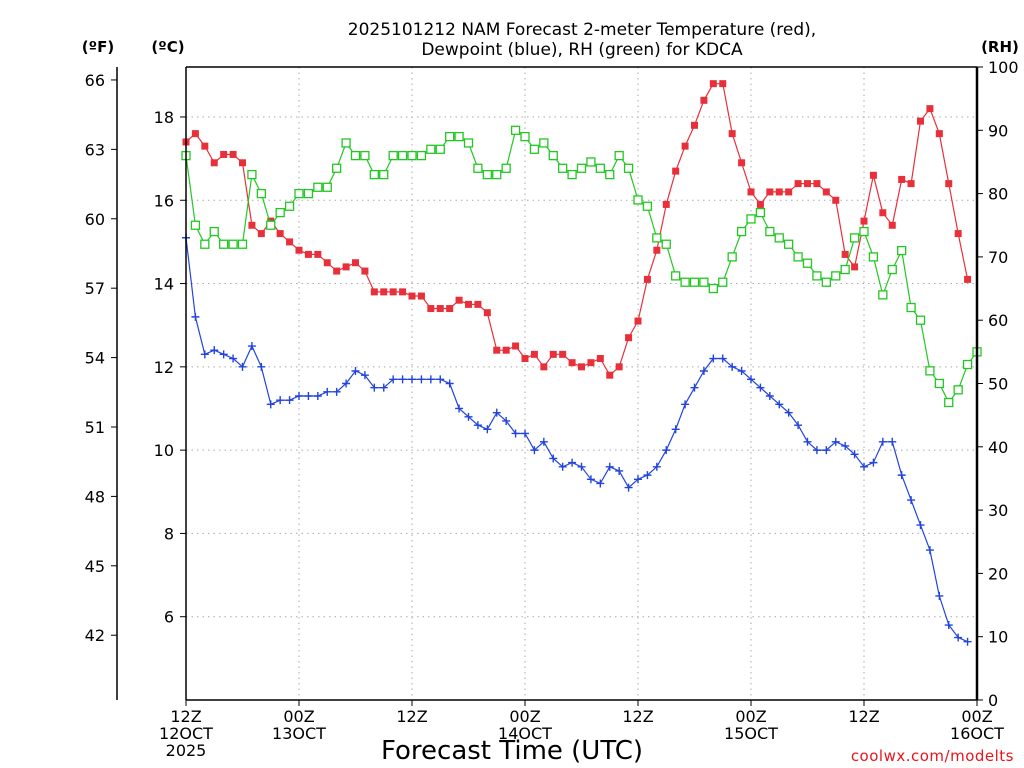  What do you see at coordinates (998, 320) in the screenshot?
I see `rh-tick-label: 60` at bounding box center [998, 320].